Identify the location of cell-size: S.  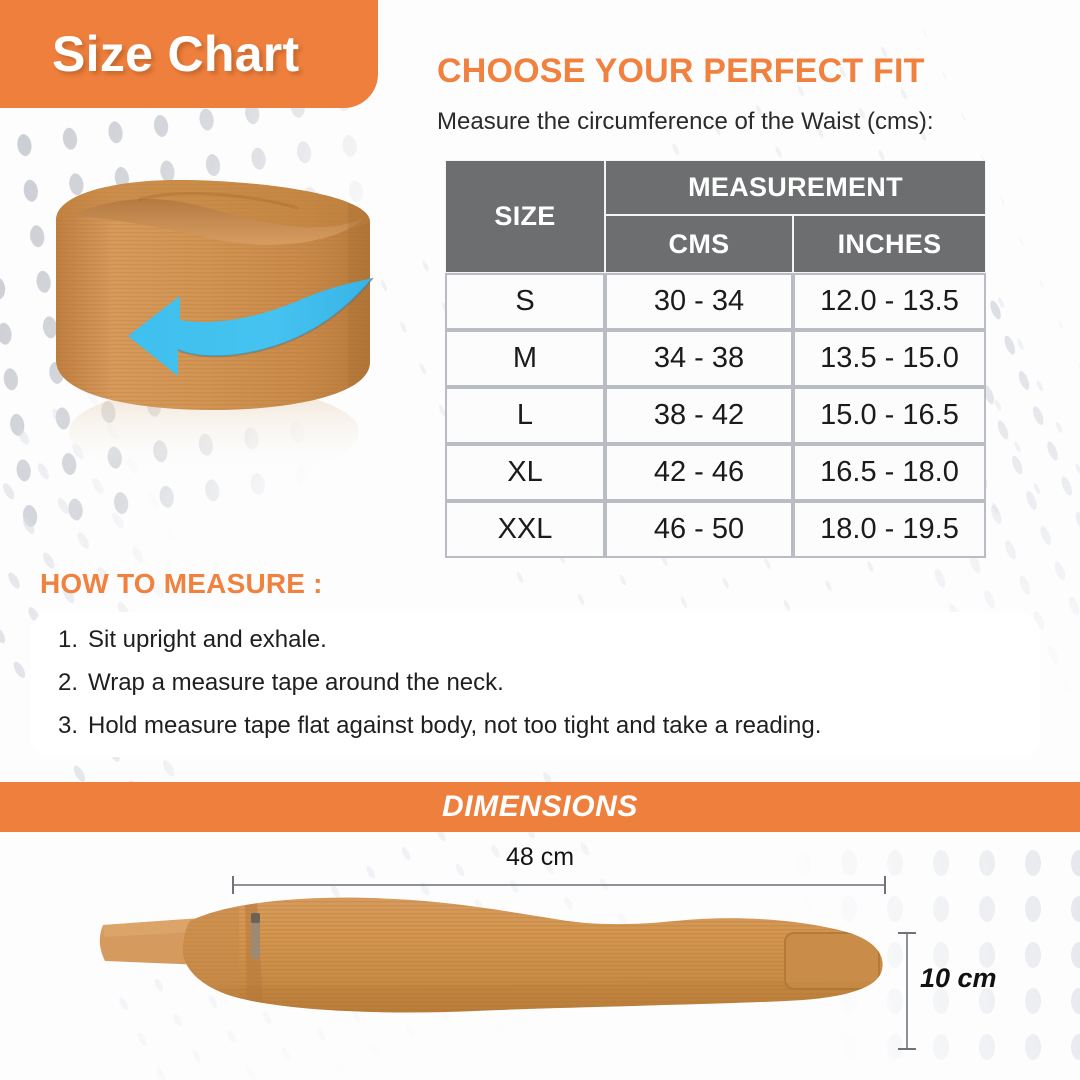
(525, 301).